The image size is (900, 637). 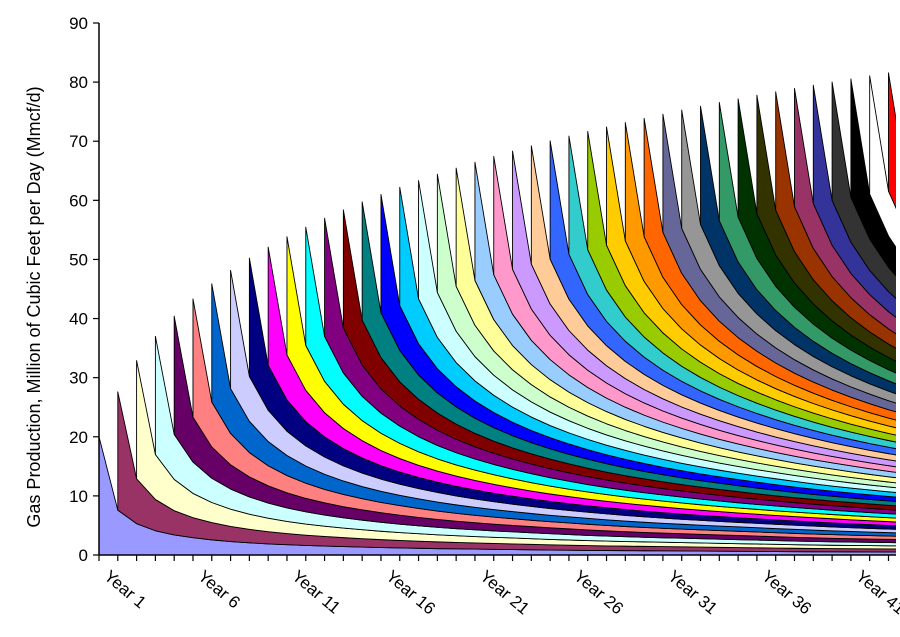 I want to click on x-tick-label: Year 6, so click(x=218, y=590).